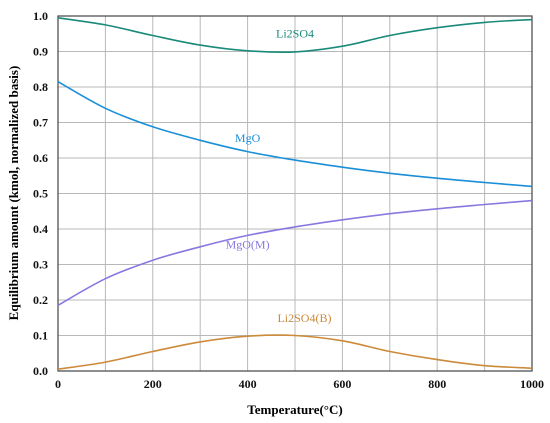 Image resolution: width=550 pixels, height=423 pixels. I want to click on y-tick-labels: 0.0 0.1 0.2 0.3 0.4 0.5 0.6 0.7 0.8 0.9 1.0, so click(40, 193).